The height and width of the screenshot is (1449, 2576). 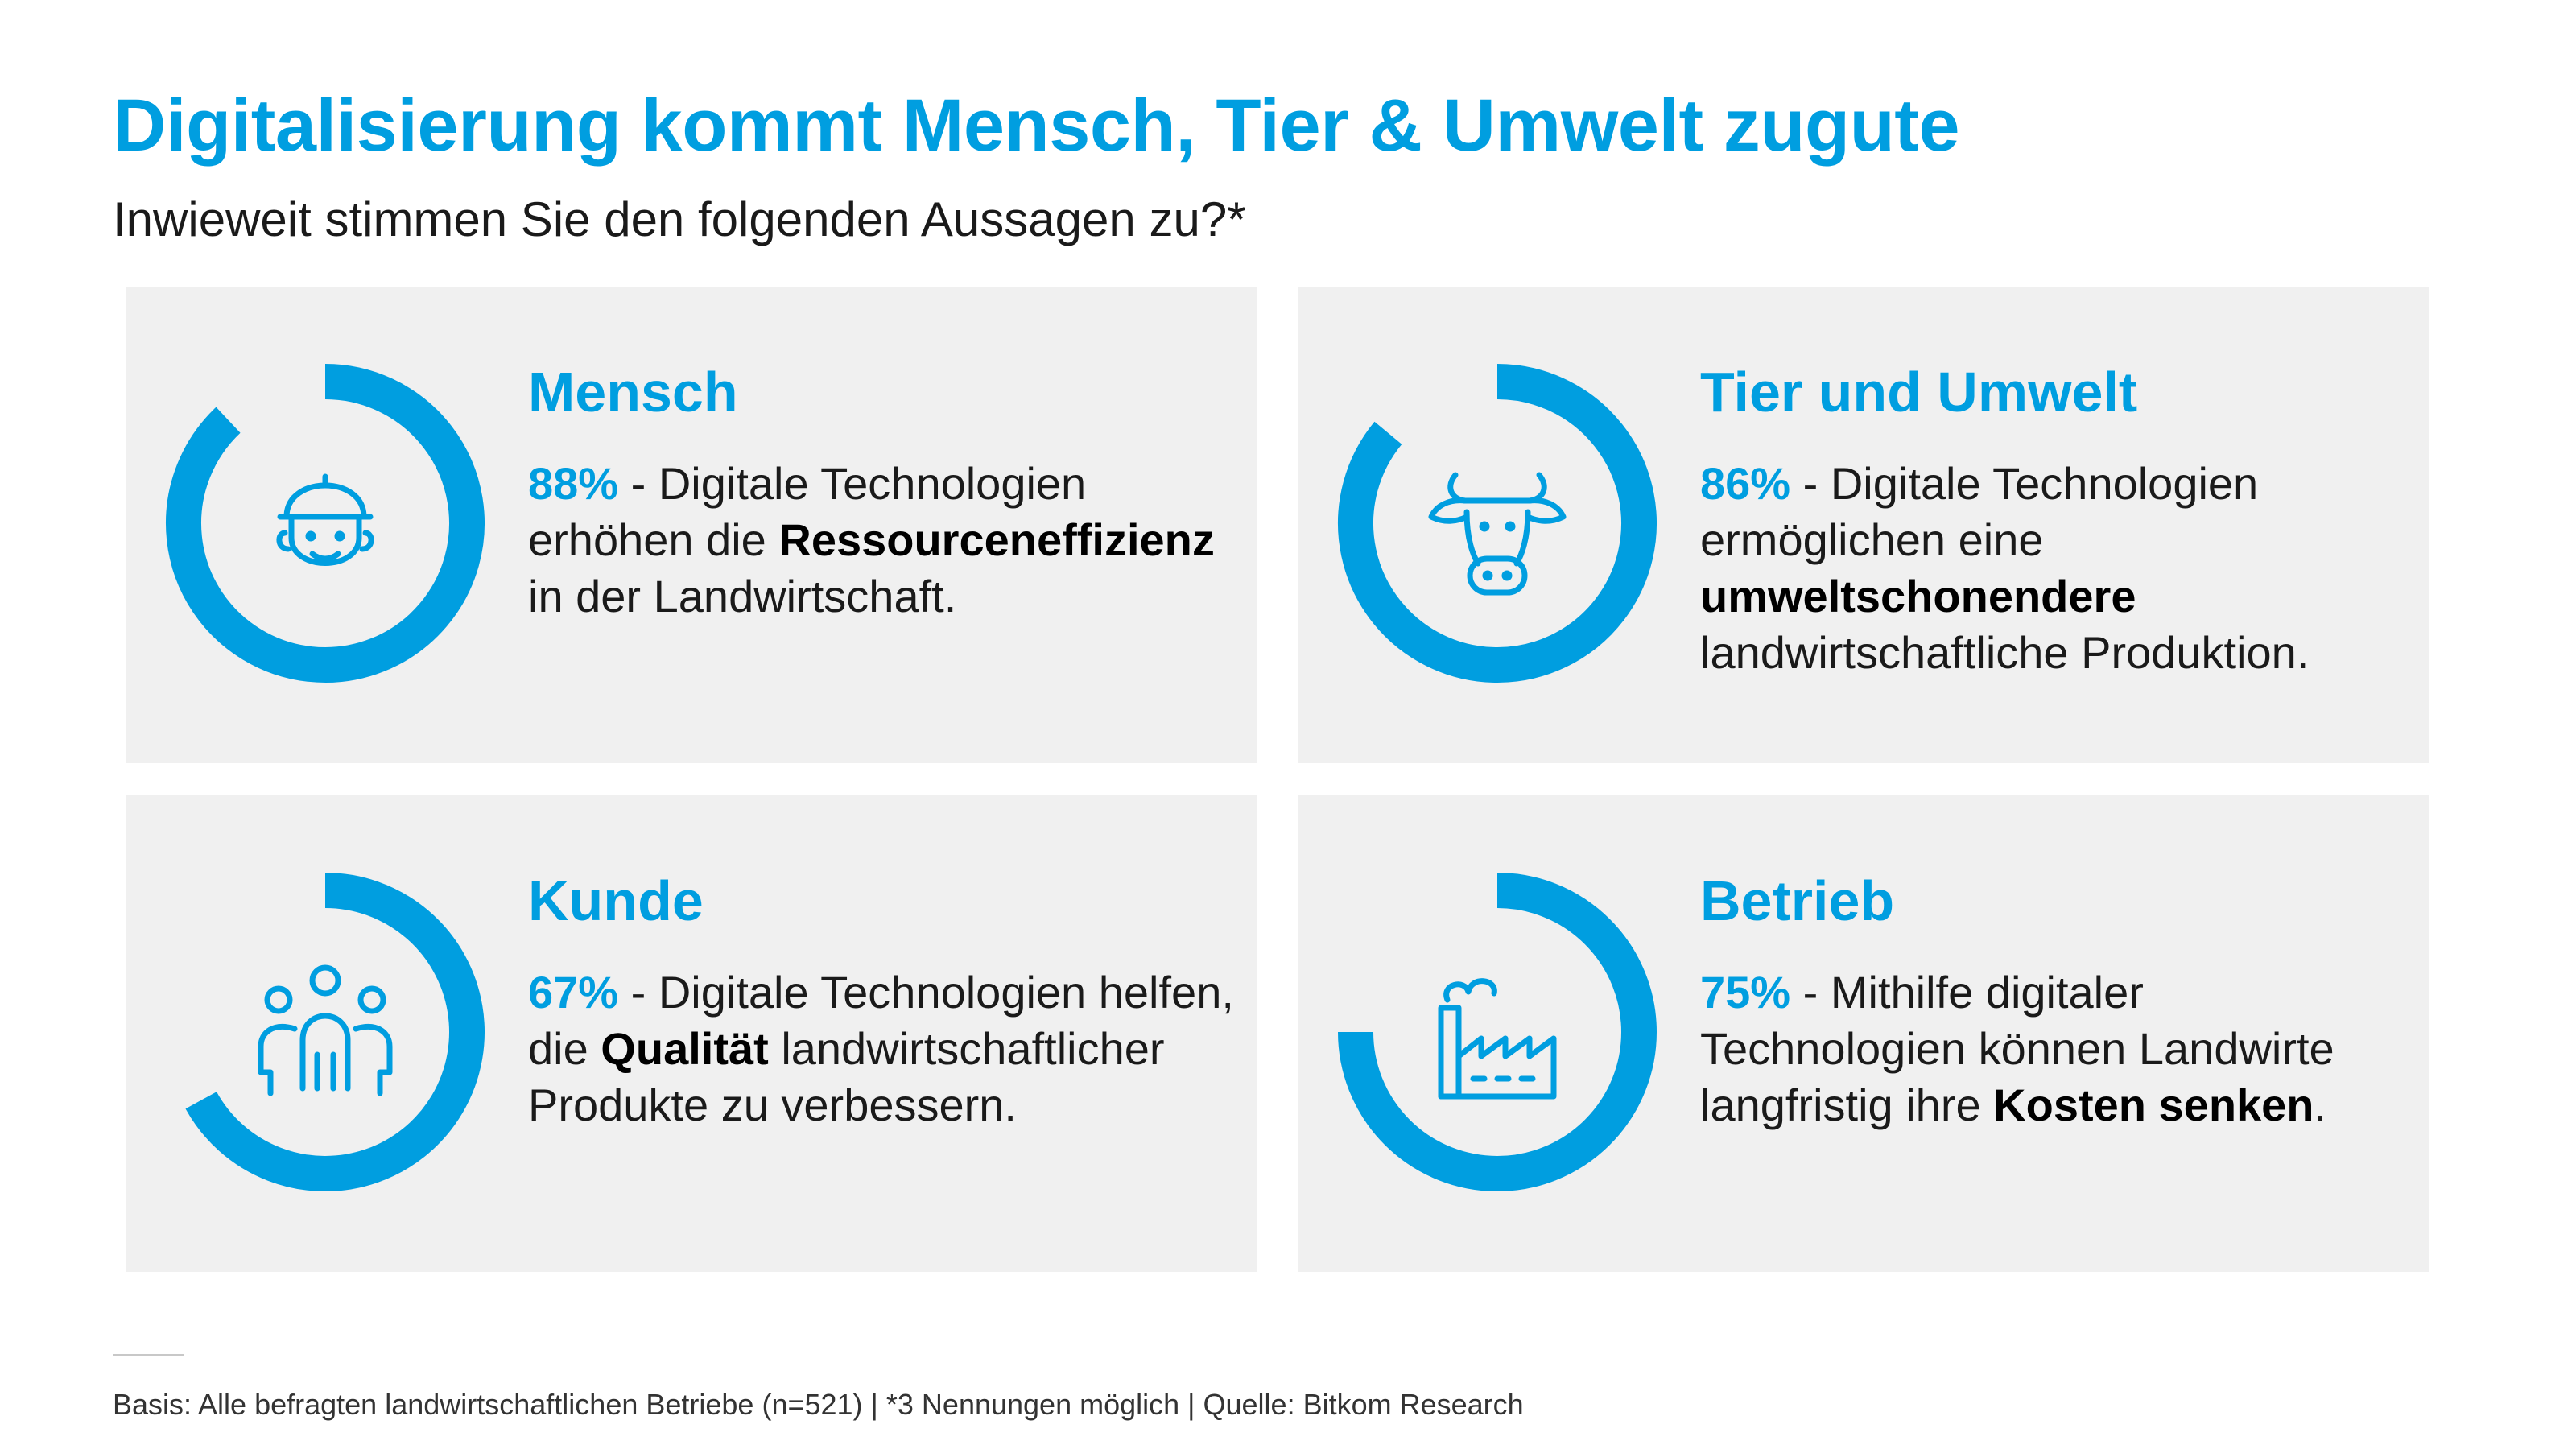 I want to click on percent-value: 86%, so click(x=1745, y=483).